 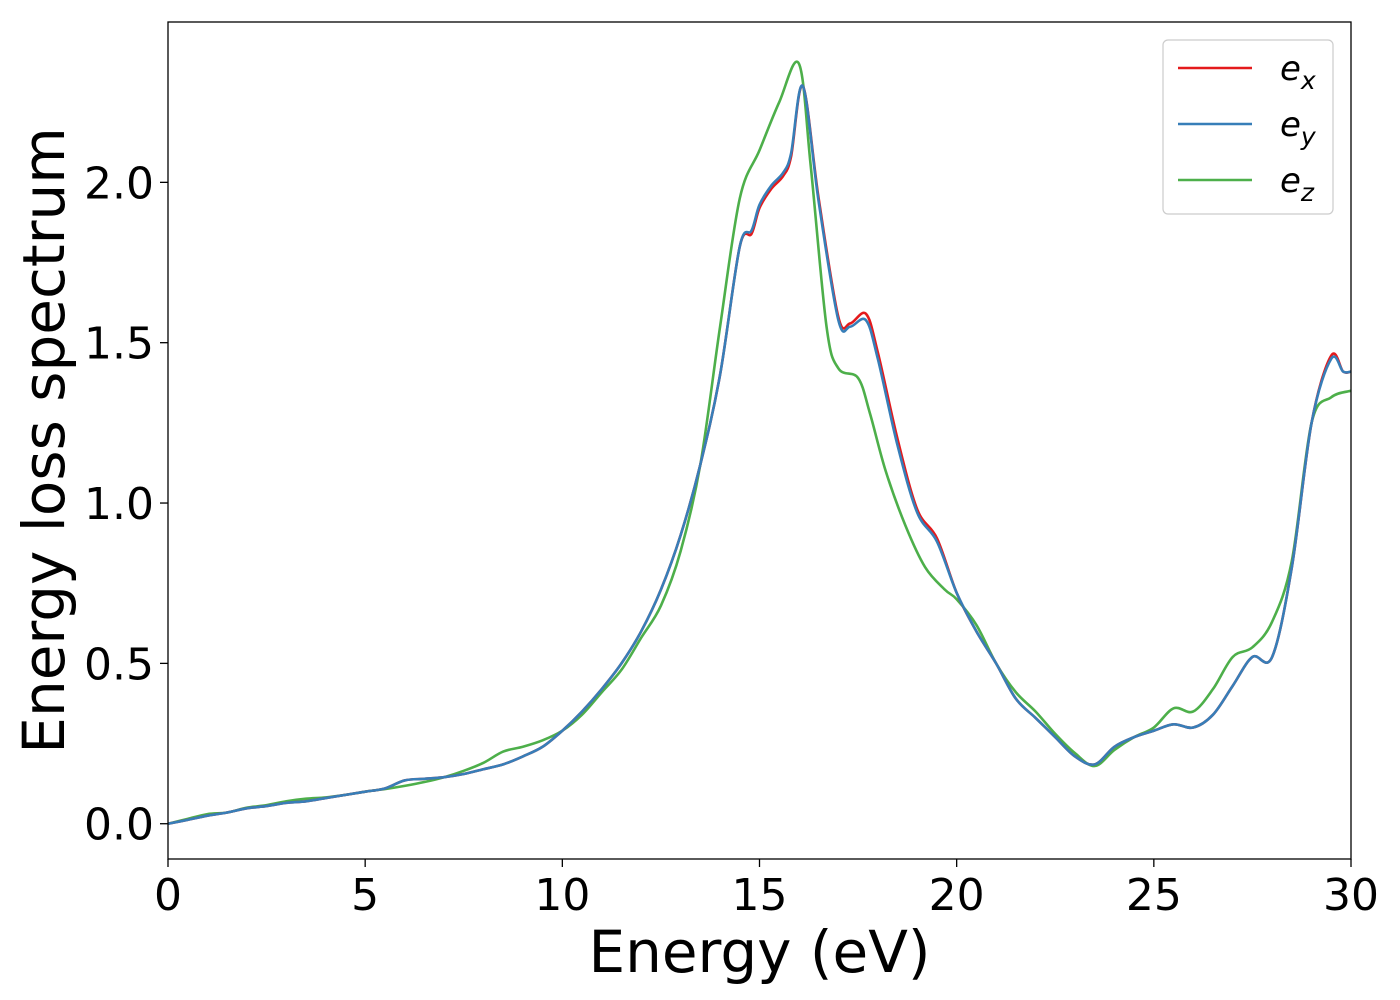 I want to click on y-tick-label: 1.5, so click(x=119, y=344).